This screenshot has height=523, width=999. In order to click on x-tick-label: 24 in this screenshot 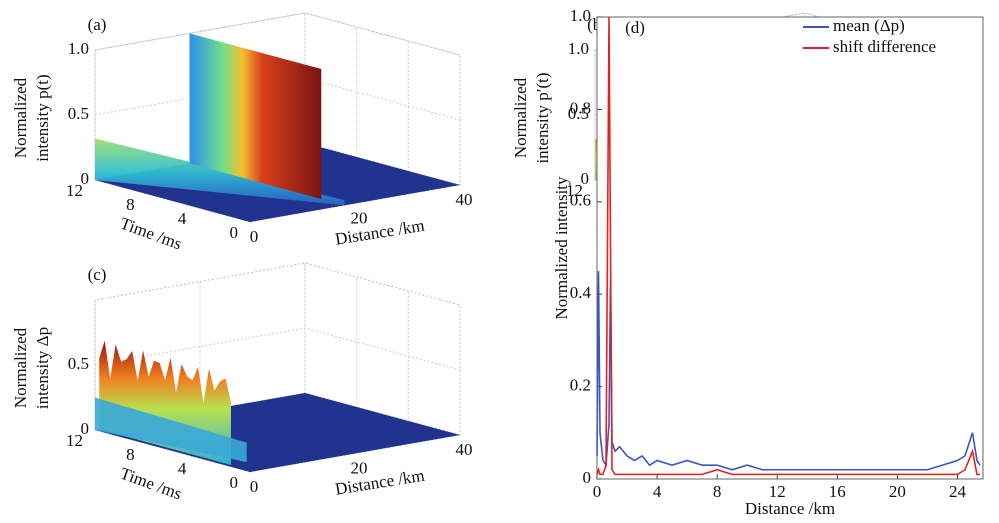, I will do `click(958, 491)`.